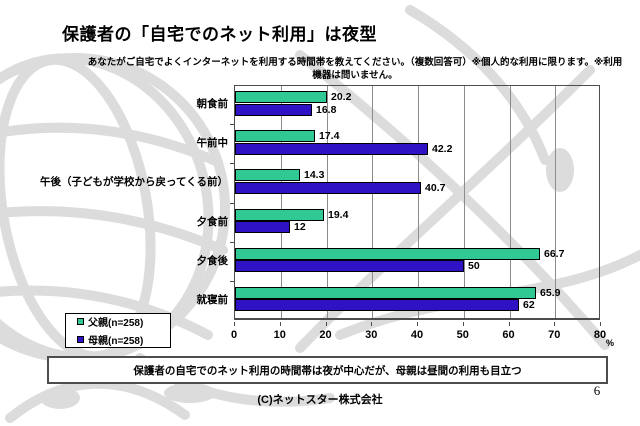 The image size is (640, 426). I want to click on bar-value-label: 20.2, so click(341, 97).